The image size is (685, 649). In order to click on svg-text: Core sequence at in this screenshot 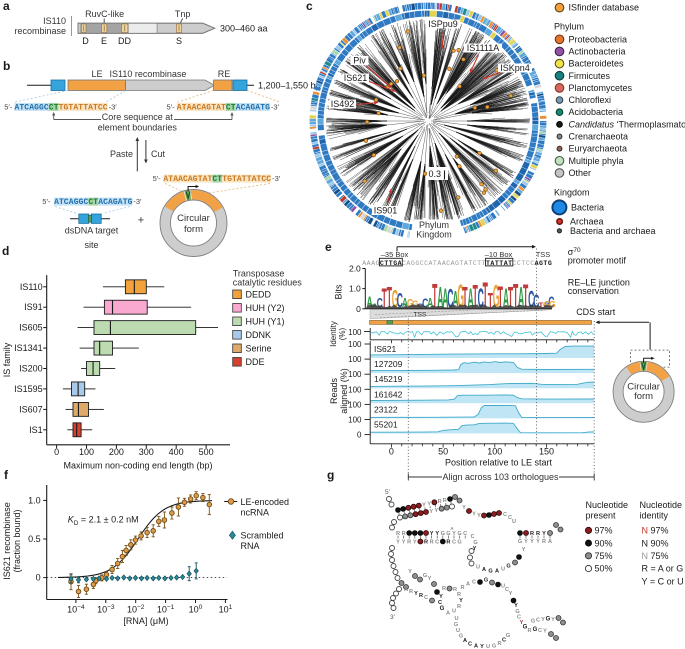, I will do `click(138, 117)`.